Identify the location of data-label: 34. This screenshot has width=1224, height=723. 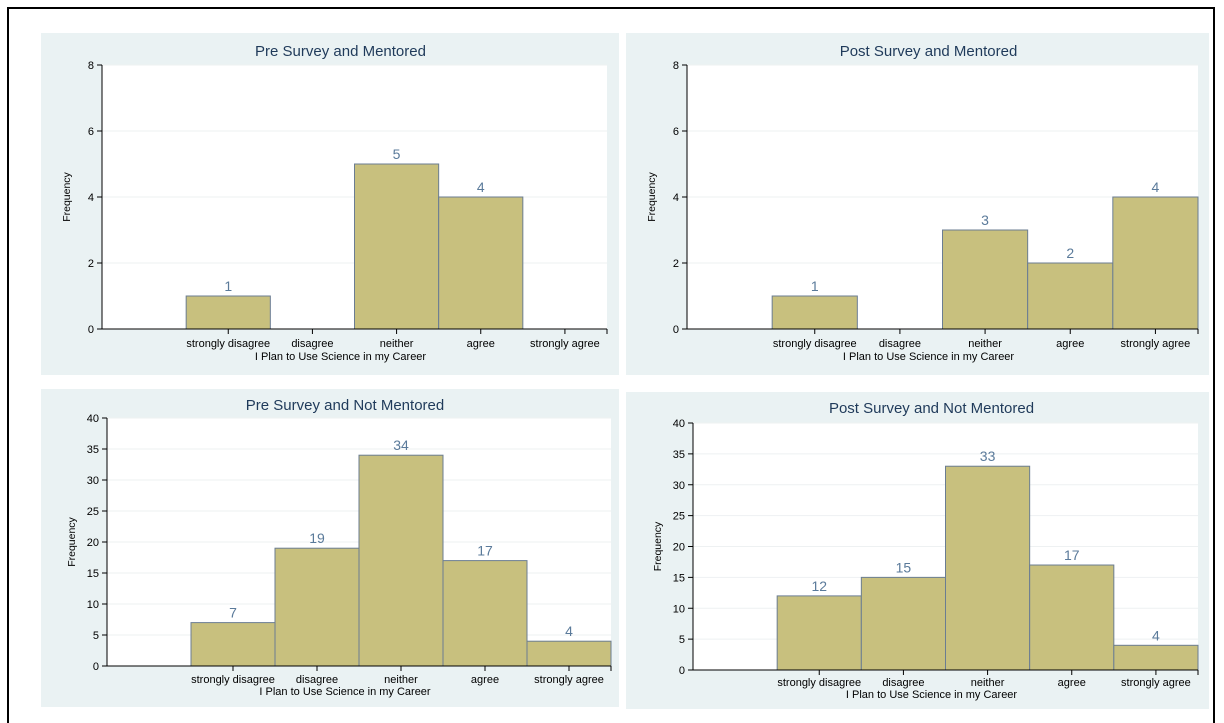
(401, 445).